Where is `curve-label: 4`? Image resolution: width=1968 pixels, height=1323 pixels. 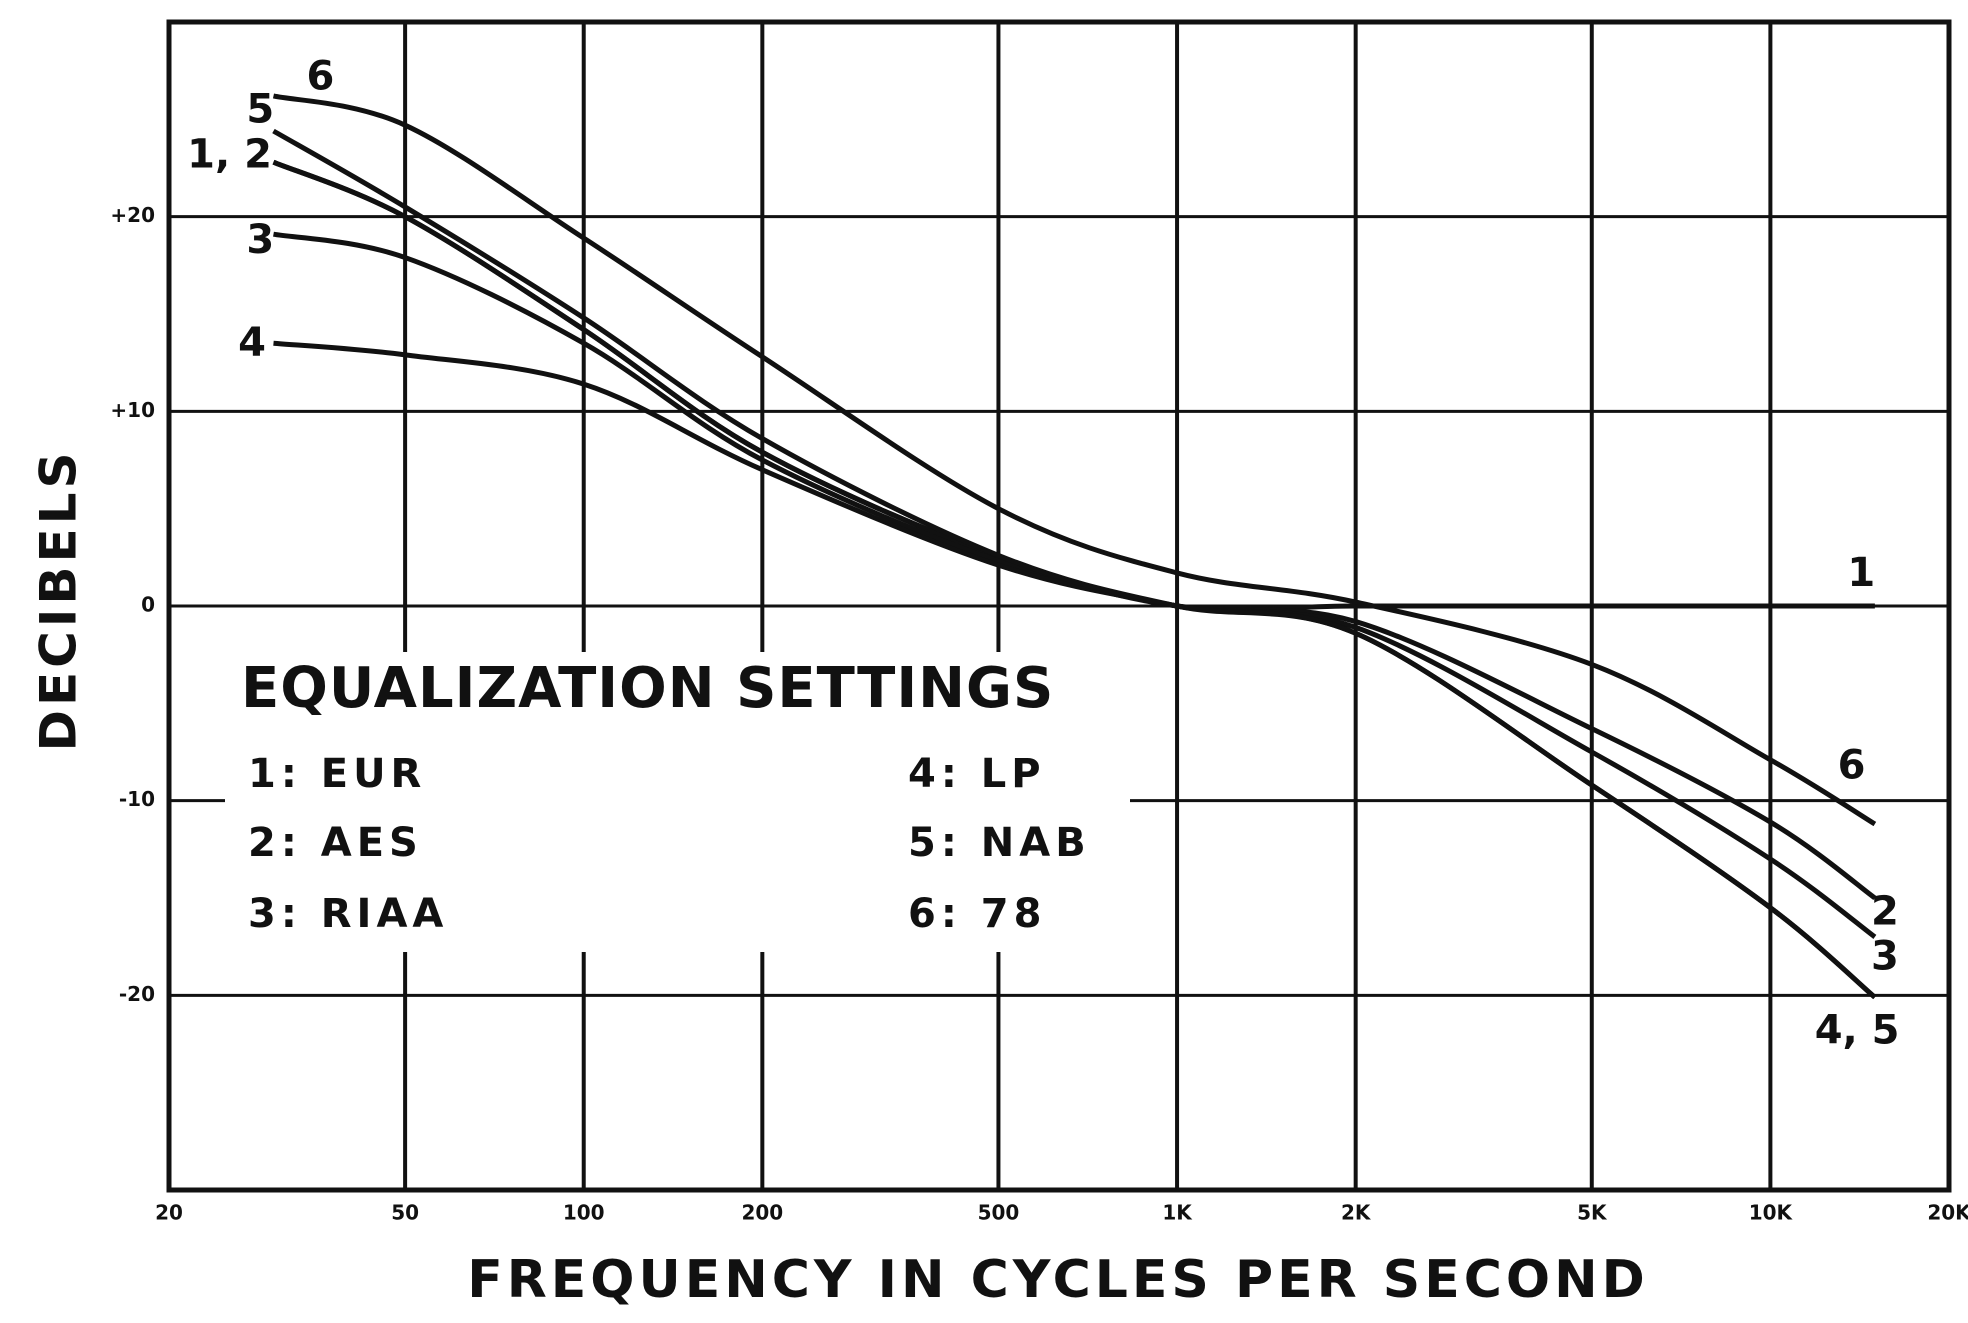
curve-label: 4 is located at coordinates (252, 343).